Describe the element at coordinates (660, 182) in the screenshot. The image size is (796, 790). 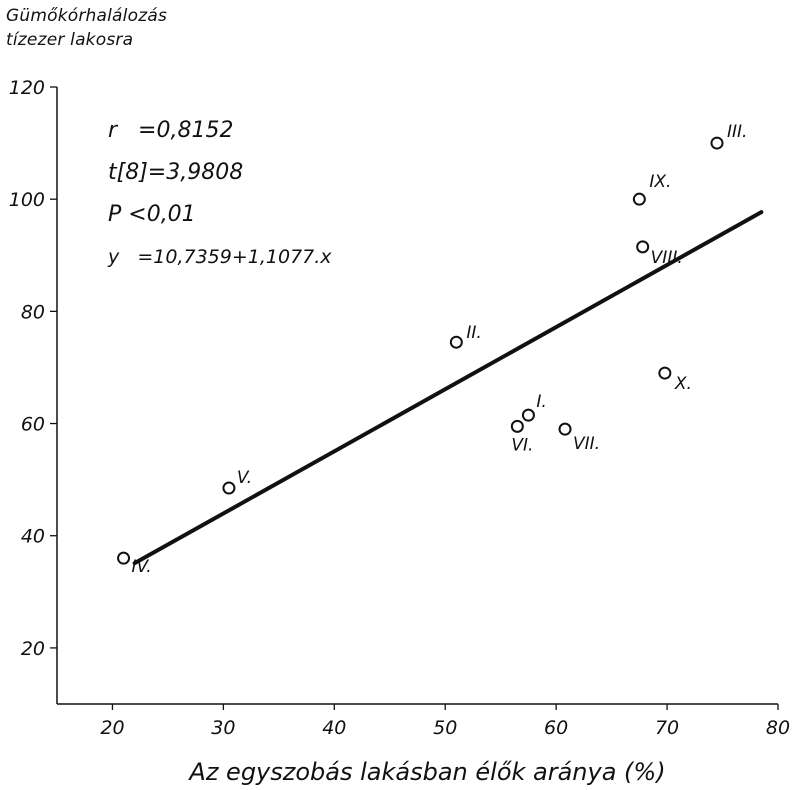
I see `data-point-label: IX.` at that location.